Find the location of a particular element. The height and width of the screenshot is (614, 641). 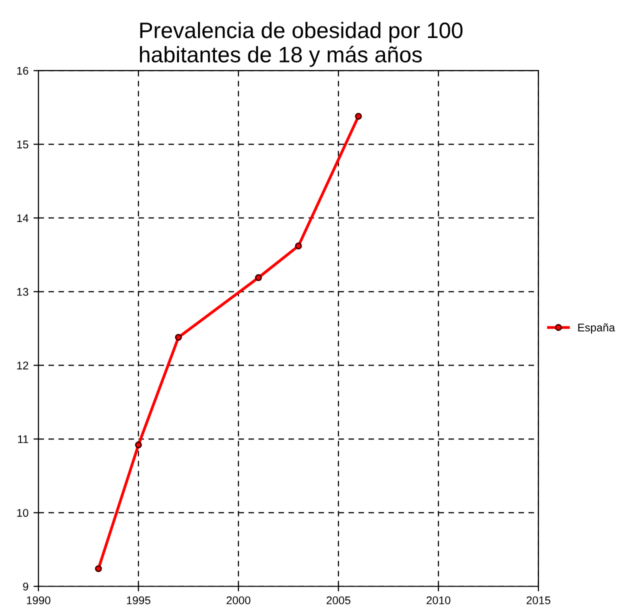

y-tick-label: 10 is located at coordinates (22, 512).